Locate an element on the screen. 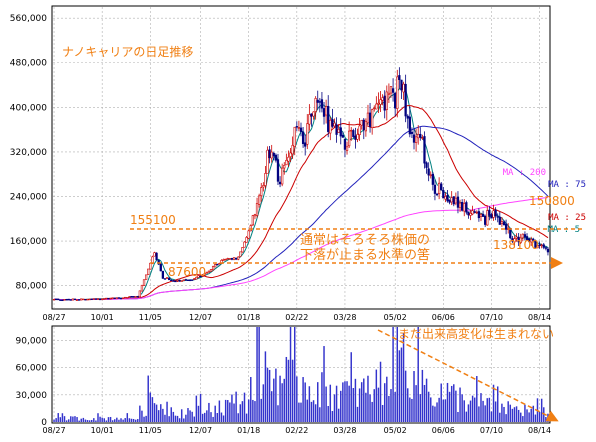  volume-x-tick-label: 06/06 is located at coordinates (443, 430).